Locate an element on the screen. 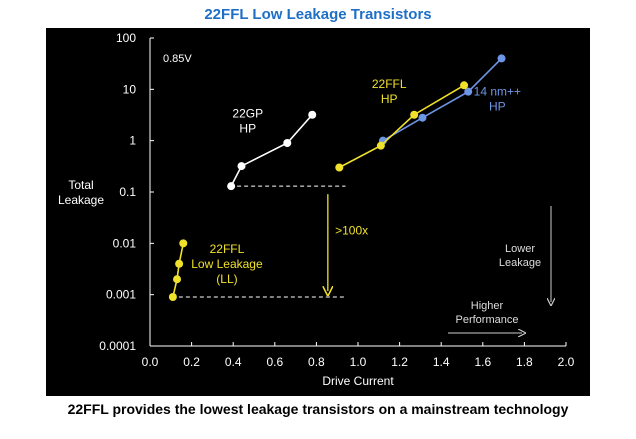  x-tick-label: 1.8 is located at coordinates (524, 362).